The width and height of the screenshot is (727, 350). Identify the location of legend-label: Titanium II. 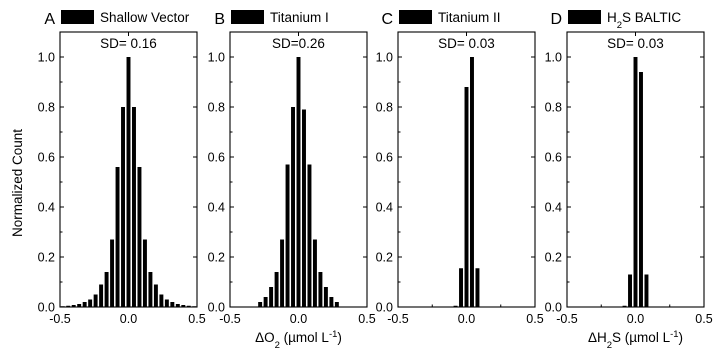
(469, 17).